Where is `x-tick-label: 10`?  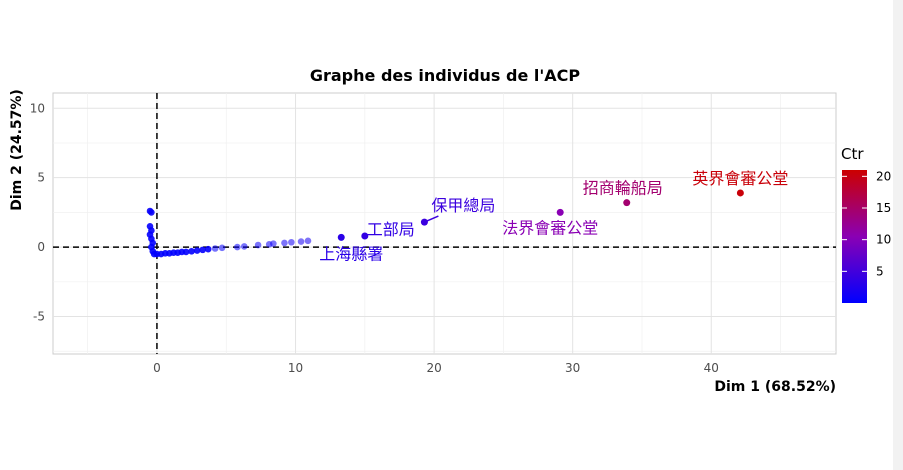 x-tick-label: 10 is located at coordinates (295, 368).